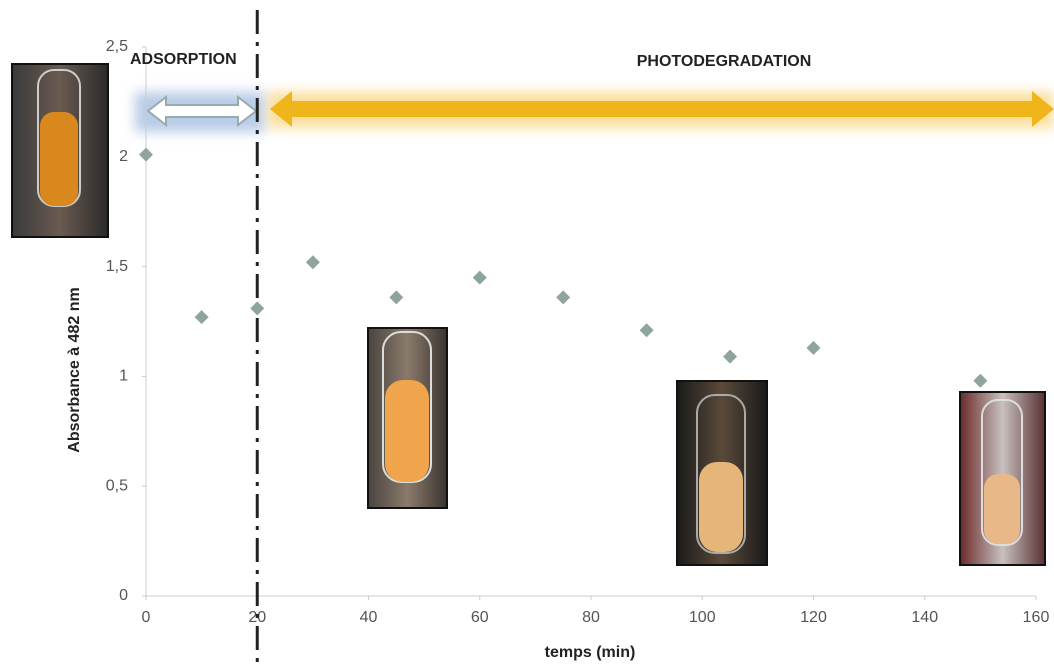 Image resolution: width=1054 pixels, height=672 pixels. Describe the element at coordinates (117, 266) in the screenshot. I see `y-tick-label: 1,5` at that location.